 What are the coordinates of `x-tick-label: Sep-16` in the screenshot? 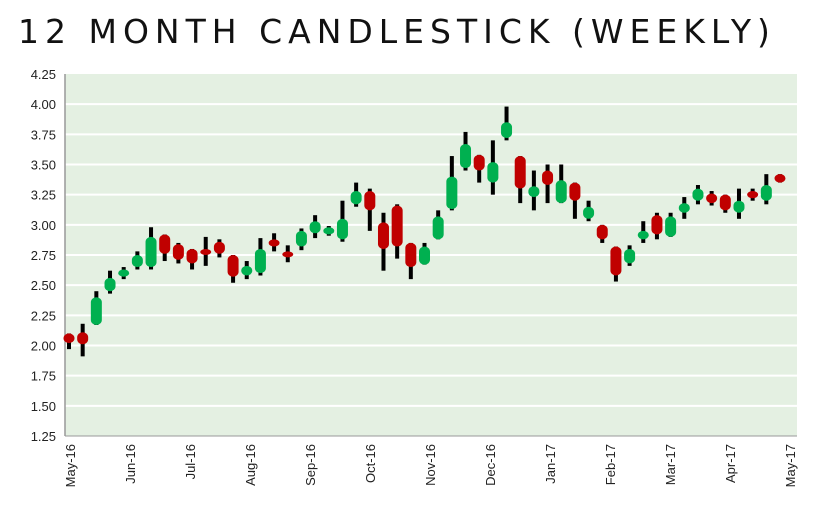 It's located at (310, 465).